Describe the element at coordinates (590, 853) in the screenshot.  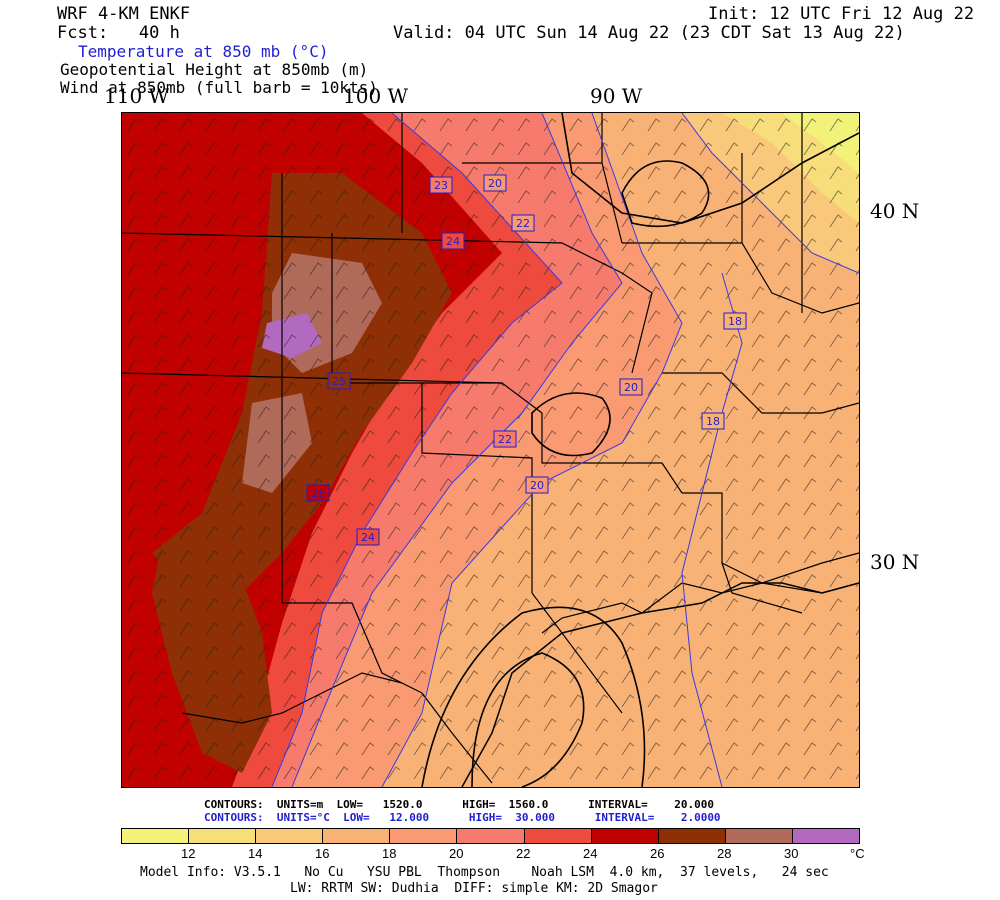
I see `colorbar-tick: 24` at that location.